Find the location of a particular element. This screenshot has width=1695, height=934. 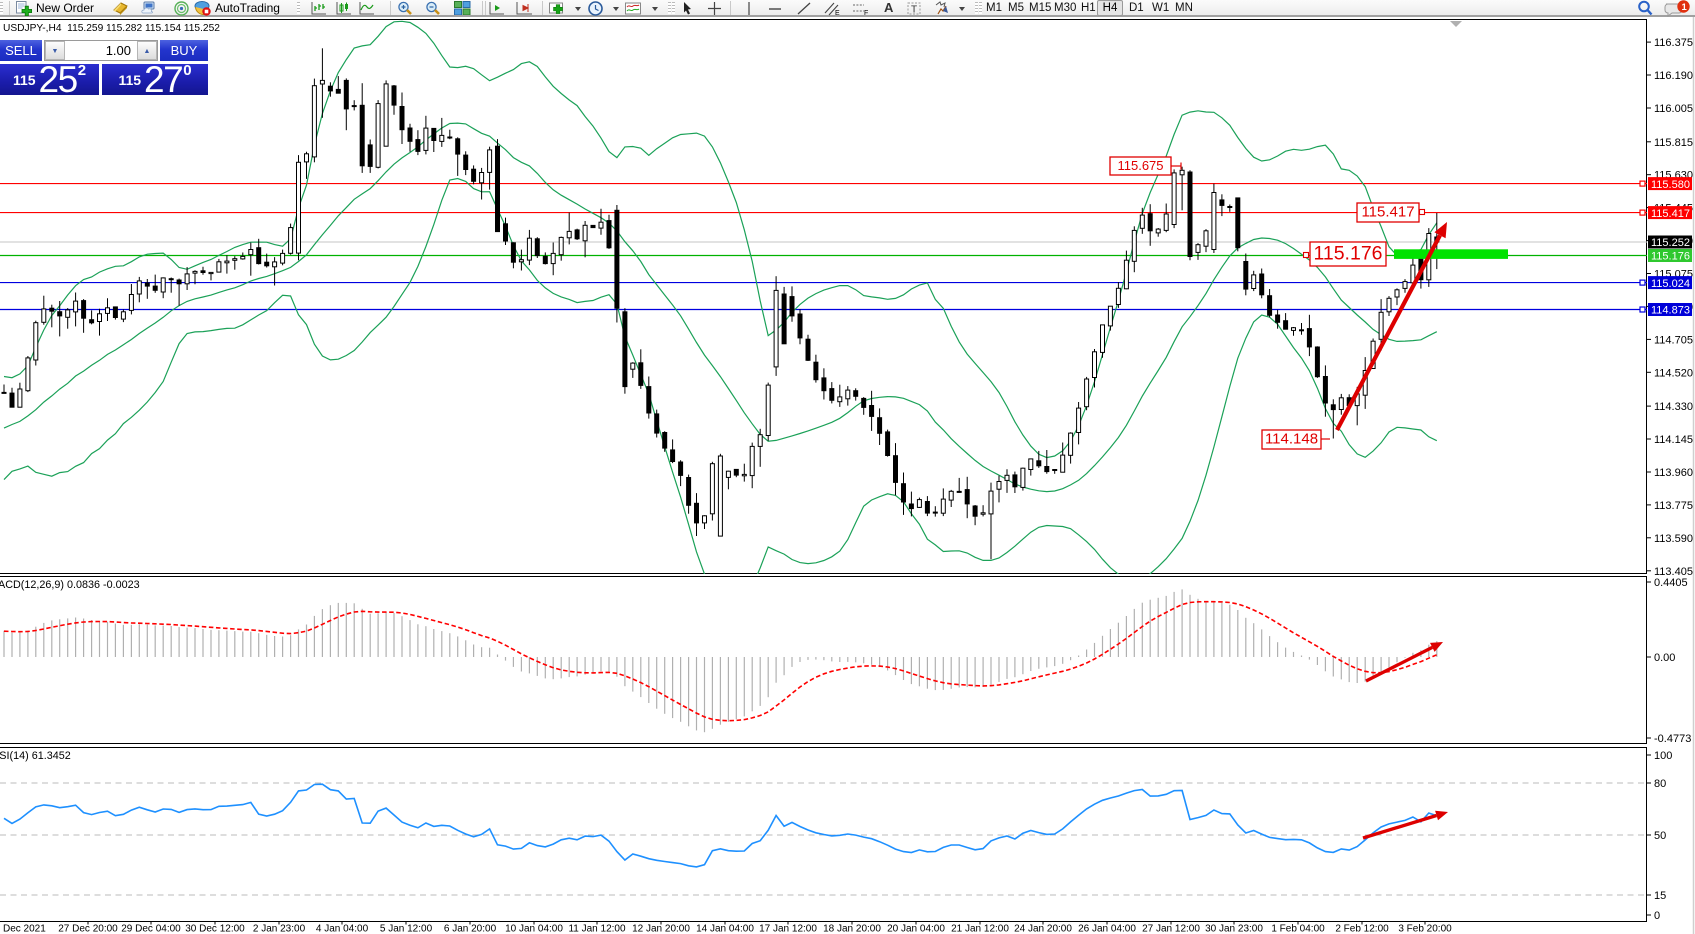

svg-text: 18 Jan 20:00 is located at coordinates (852, 929).